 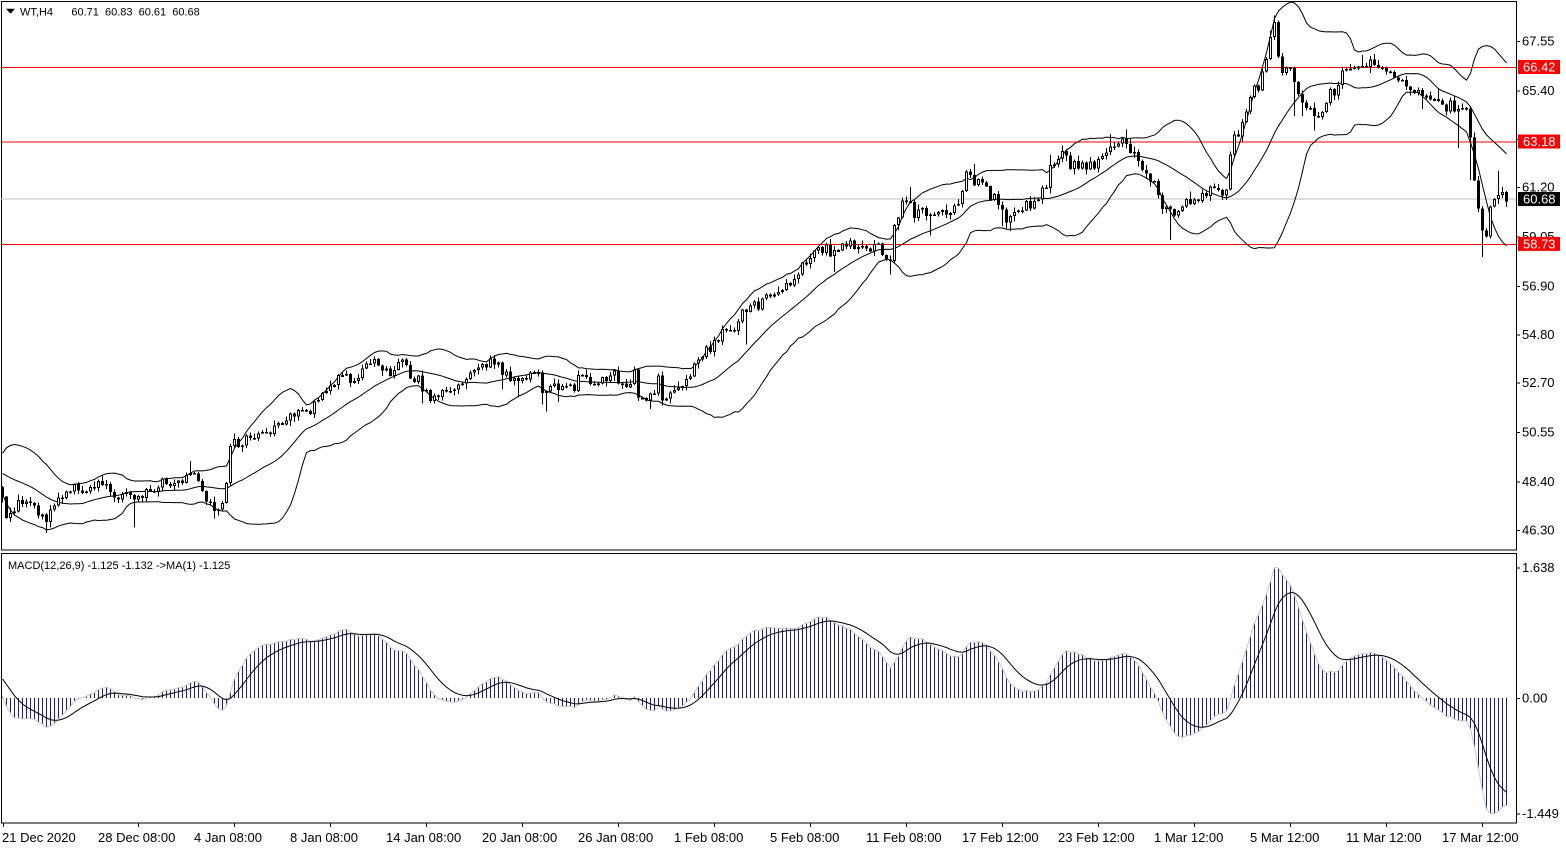 What do you see at coordinates (804, 837) in the screenshot?
I see `svg-text: 5 Feb 08:00` at bounding box center [804, 837].